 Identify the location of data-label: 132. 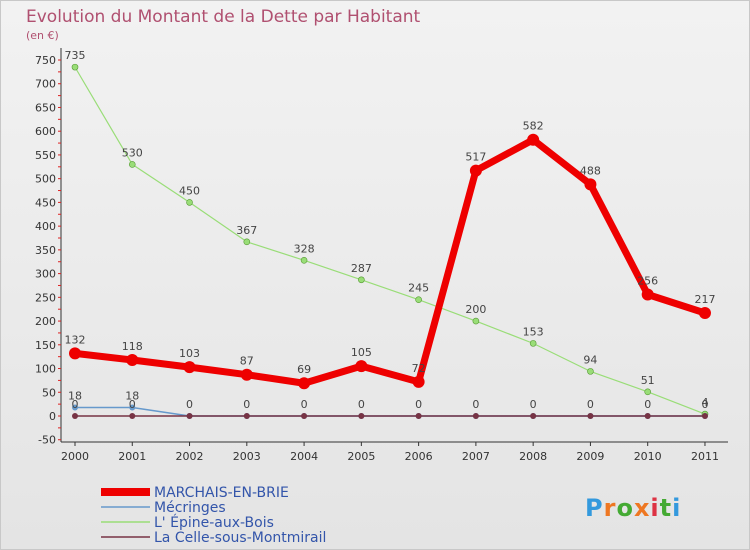
(75, 339).